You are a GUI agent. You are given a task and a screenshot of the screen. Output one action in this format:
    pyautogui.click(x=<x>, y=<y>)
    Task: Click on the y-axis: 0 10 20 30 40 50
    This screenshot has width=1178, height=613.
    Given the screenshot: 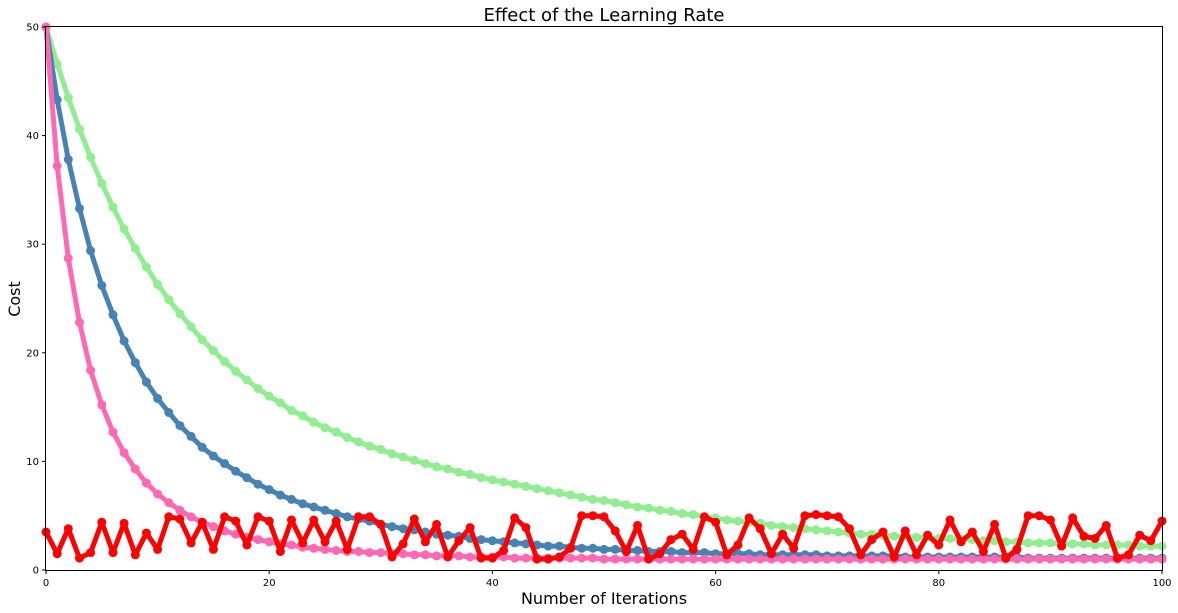 What is the action you would take?
    pyautogui.click(x=36, y=300)
    